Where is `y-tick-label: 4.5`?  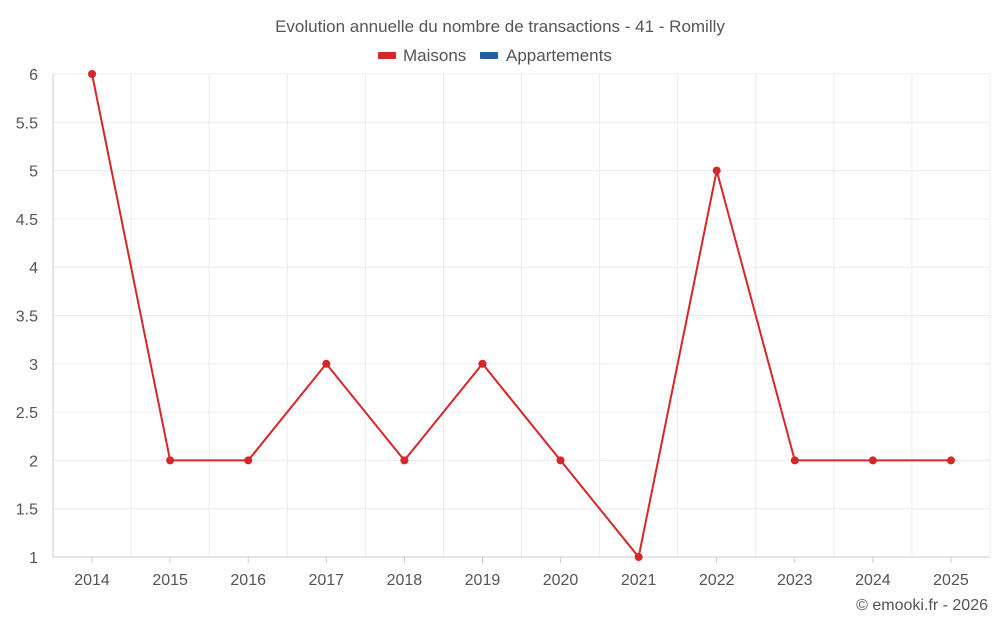 y-tick-label: 4.5 is located at coordinates (27, 220).